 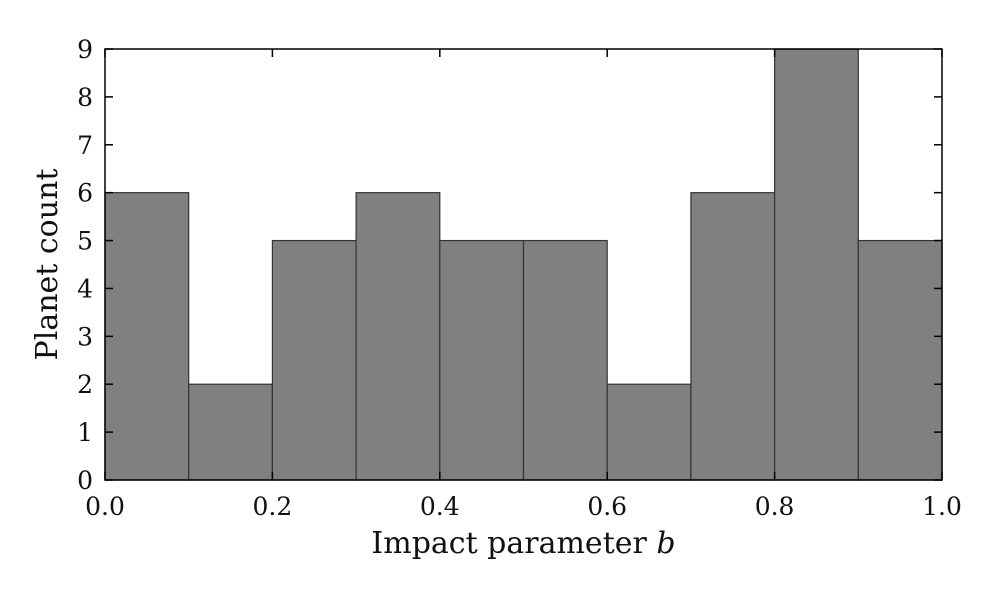 What do you see at coordinates (509, 543) in the screenshot?
I see `x-axis-title-text: Impact parameter` at bounding box center [509, 543].